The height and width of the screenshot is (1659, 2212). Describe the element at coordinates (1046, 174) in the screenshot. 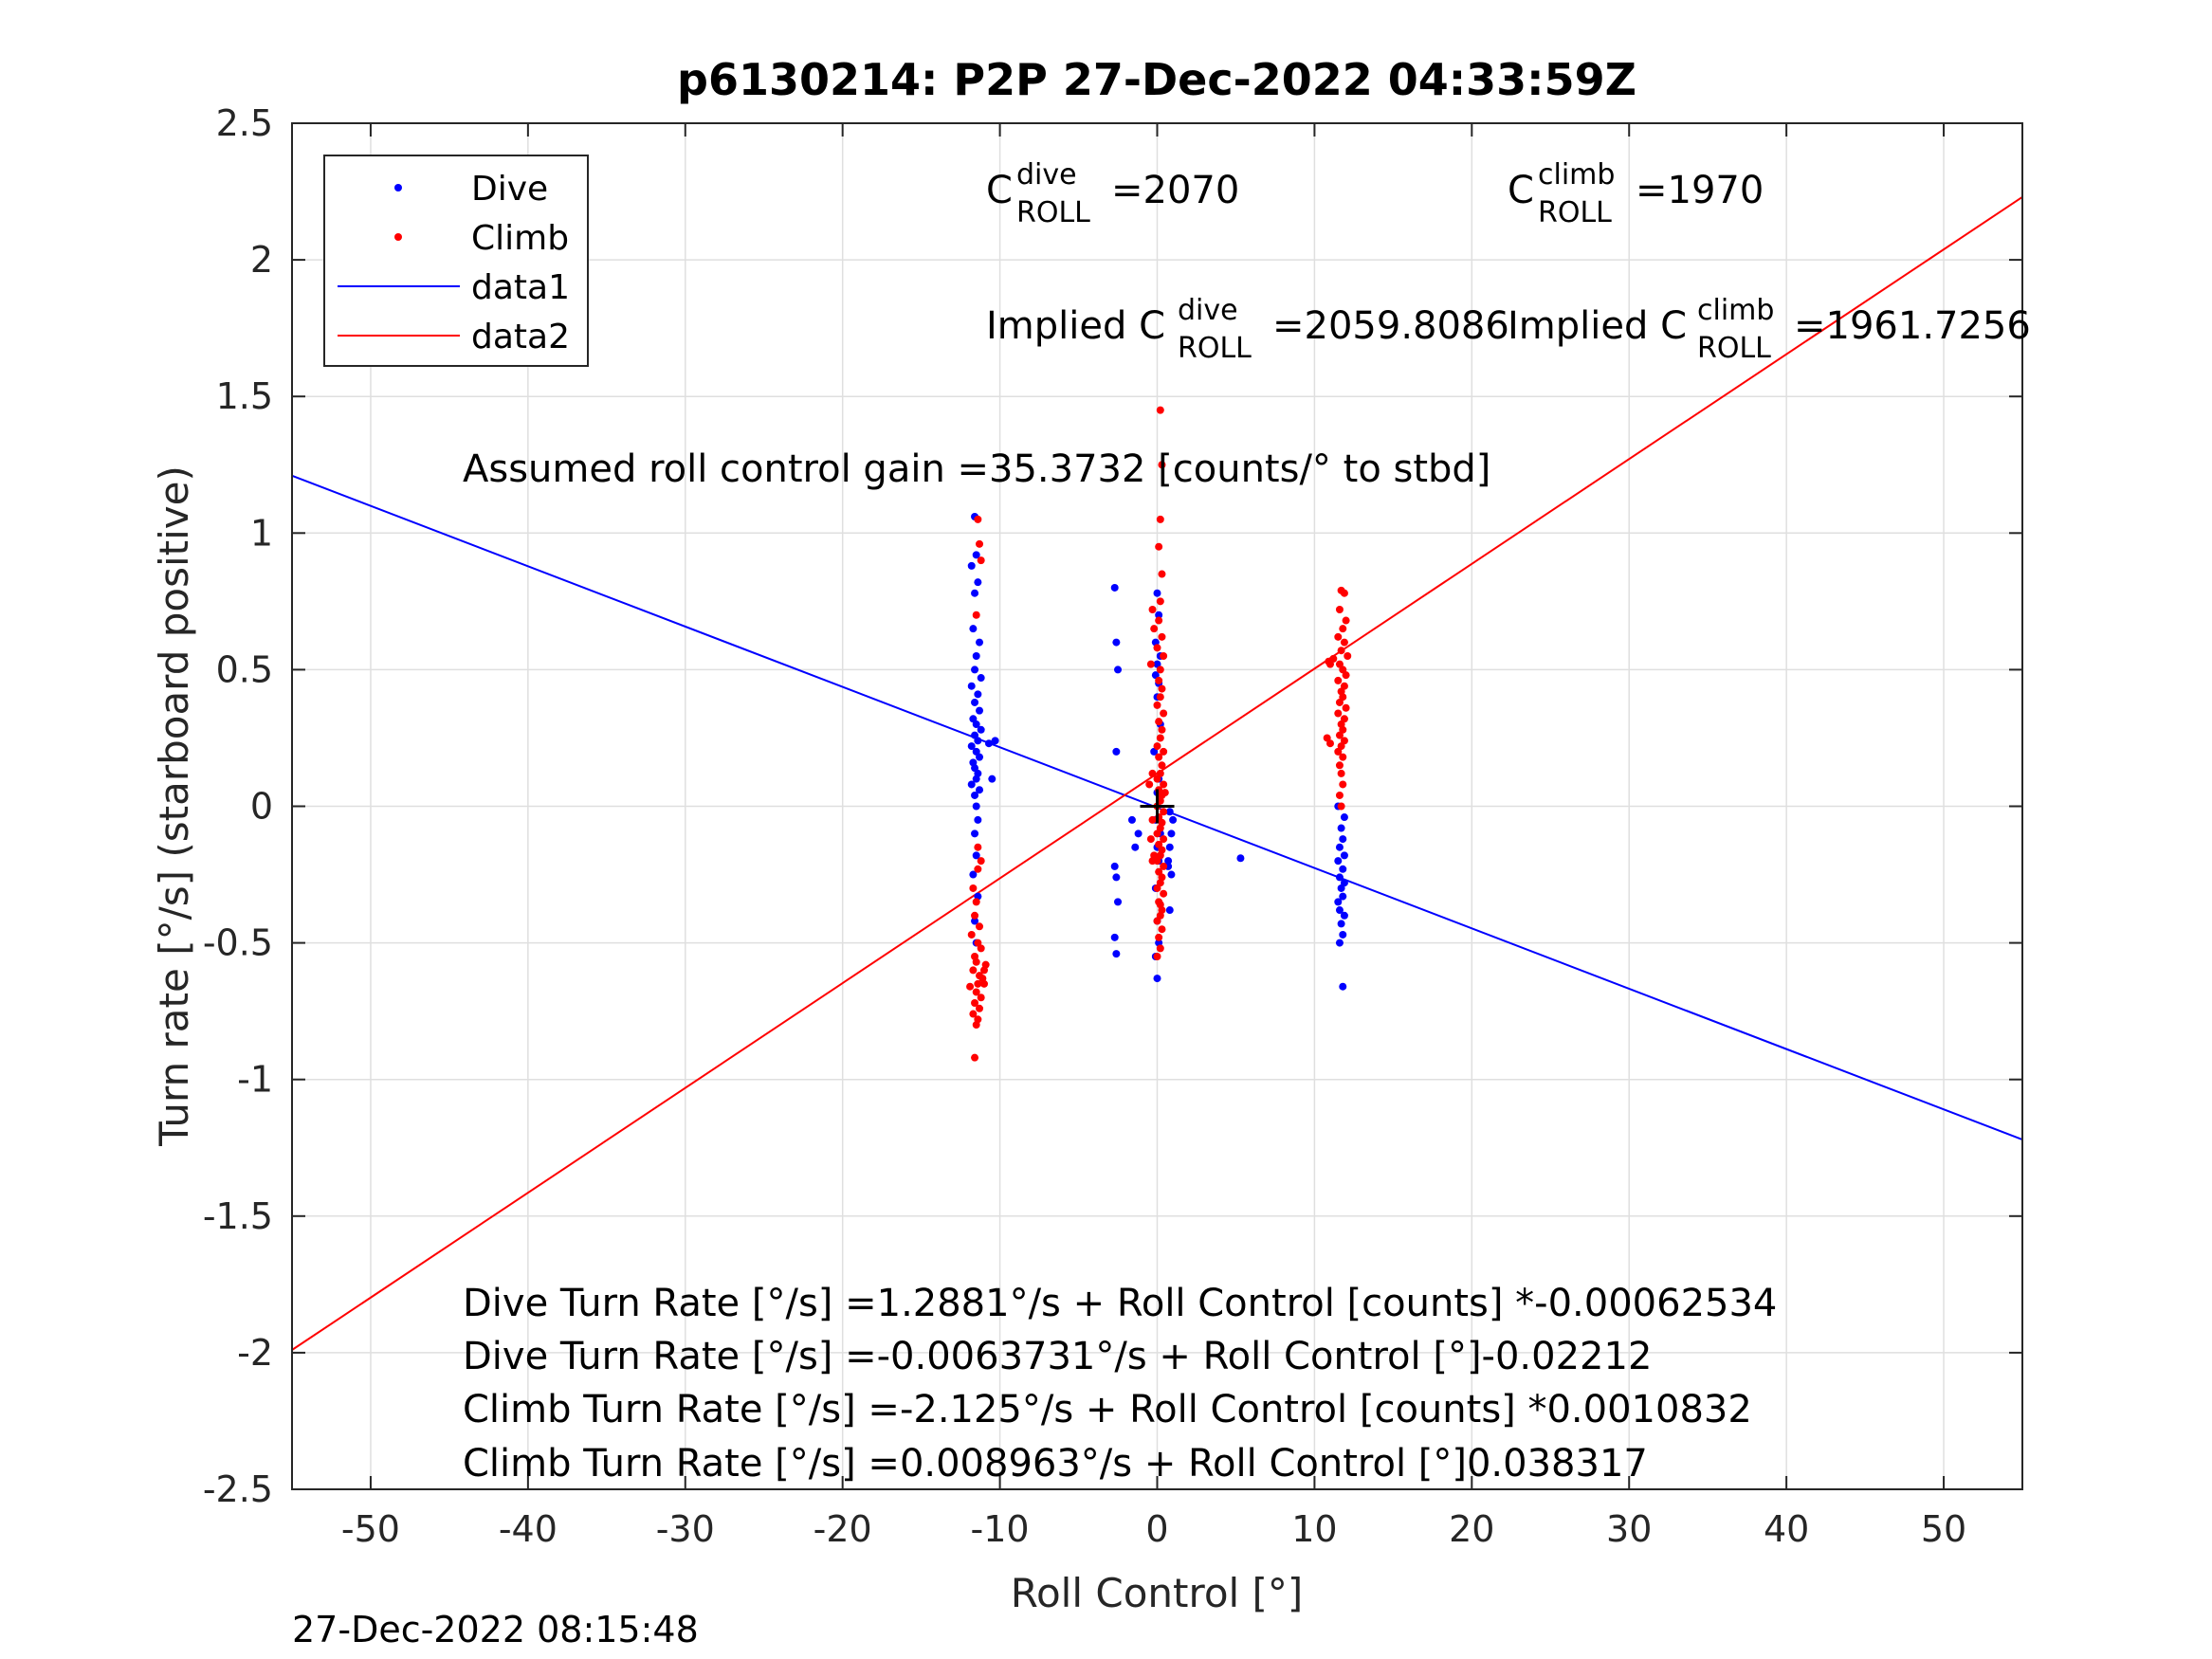

I see `annotation-c-roll-dive-sup: dive` at that location.